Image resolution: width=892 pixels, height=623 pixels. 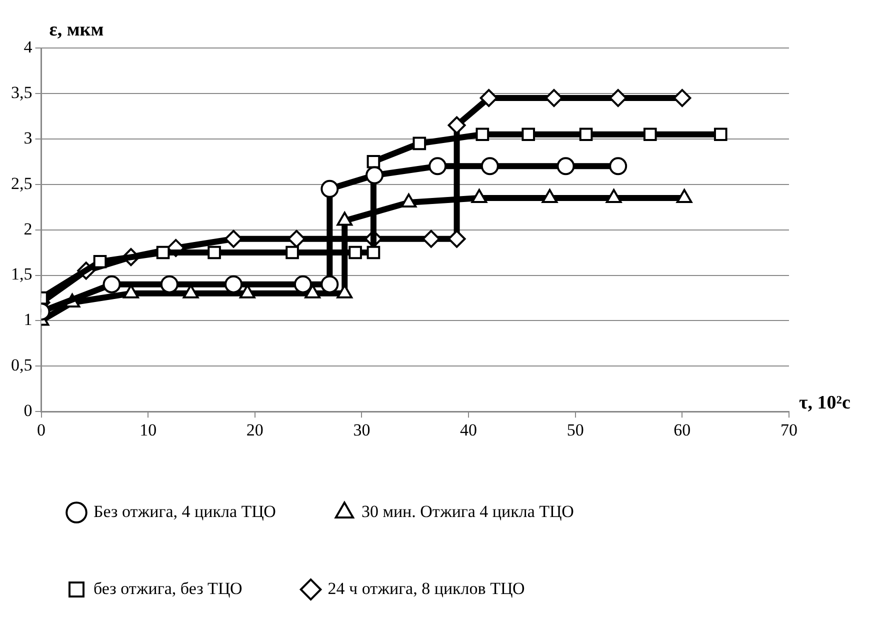 I want to click on y-tick-label: 2, so click(x=28, y=228).